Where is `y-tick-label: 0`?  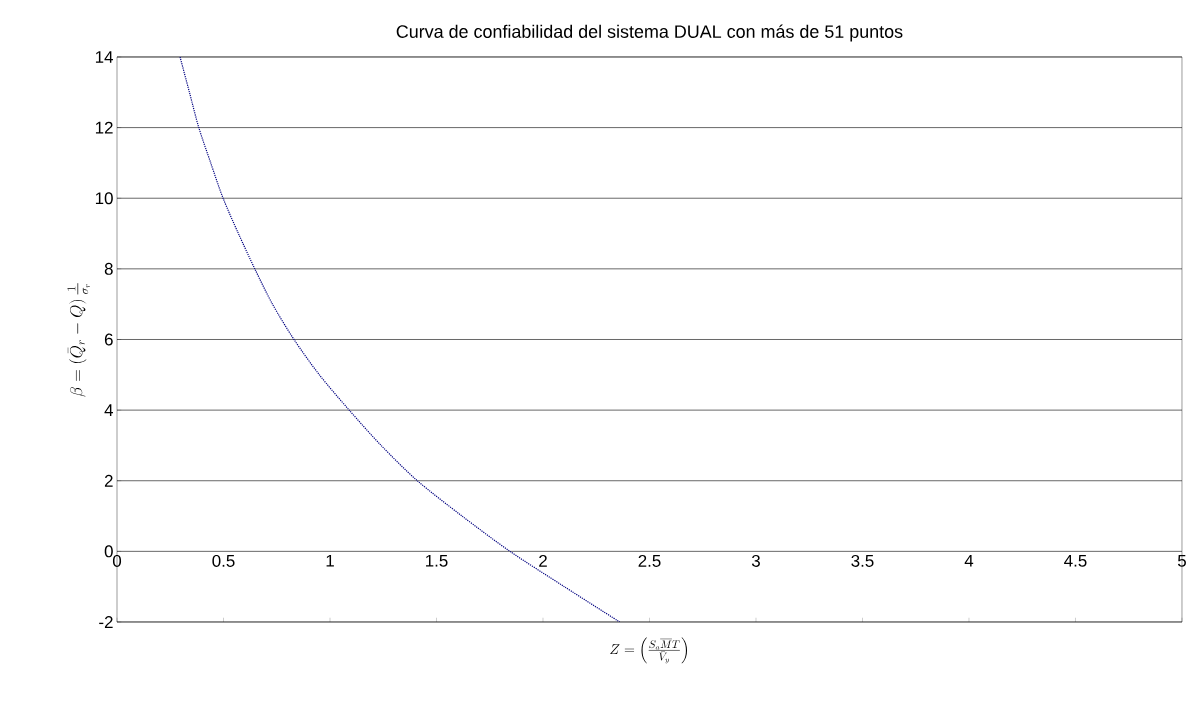 y-tick-label: 0 is located at coordinates (108, 551).